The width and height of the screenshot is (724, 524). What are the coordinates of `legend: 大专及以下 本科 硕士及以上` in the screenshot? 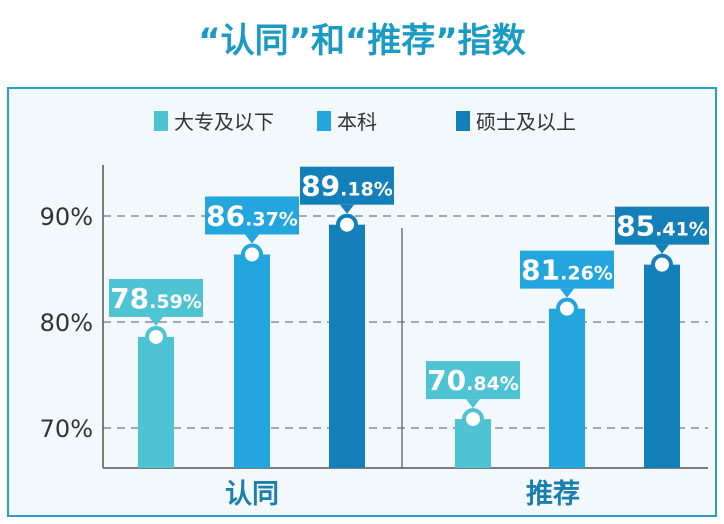 It's located at (365, 122).